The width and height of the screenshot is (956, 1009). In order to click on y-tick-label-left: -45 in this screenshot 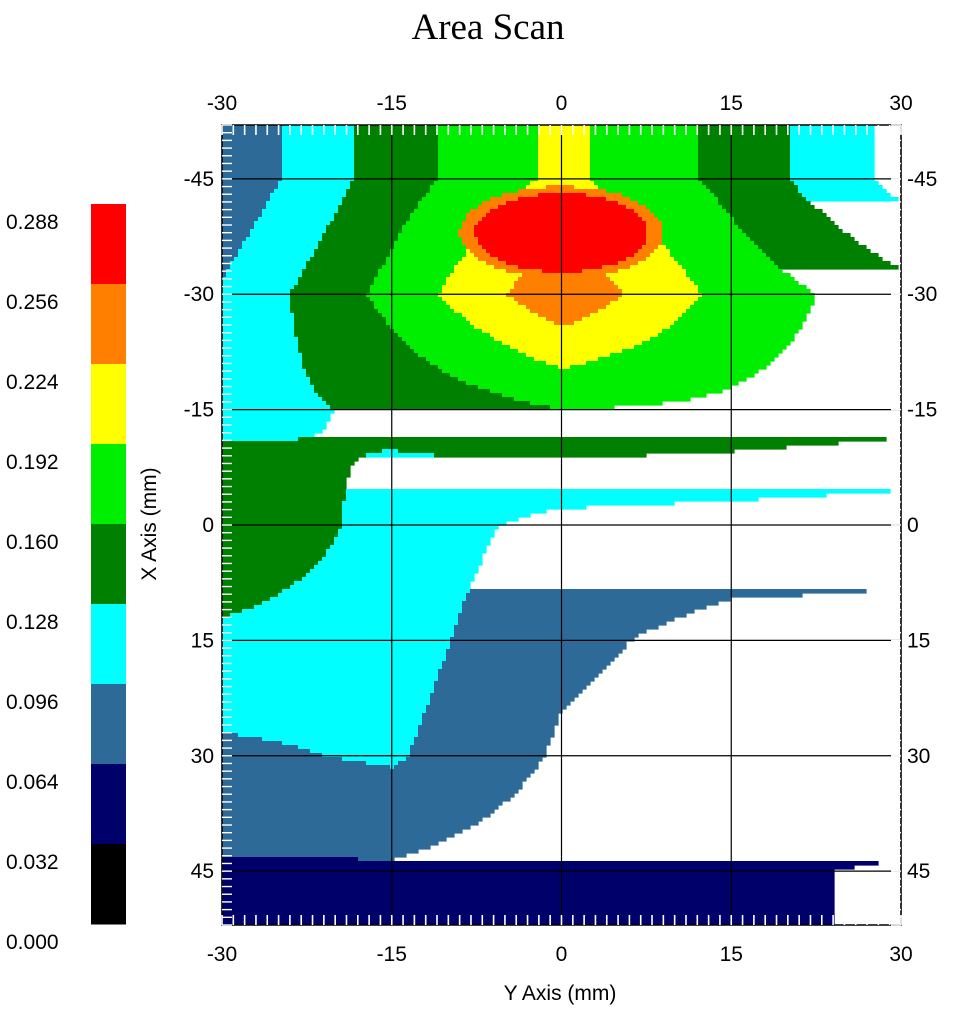, I will do `click(199, 179)`.